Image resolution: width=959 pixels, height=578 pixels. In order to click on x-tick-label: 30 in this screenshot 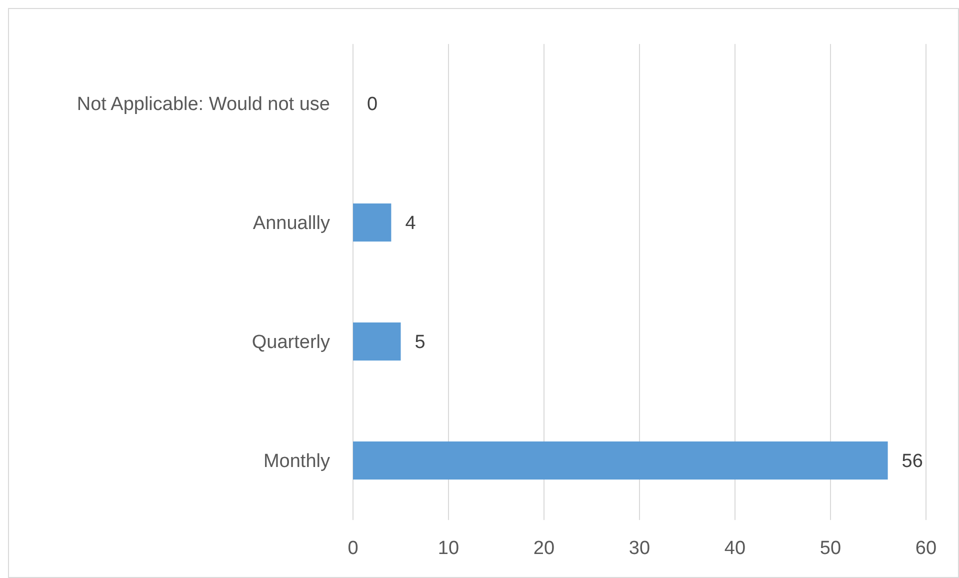, I will do `click(639, 548)`.